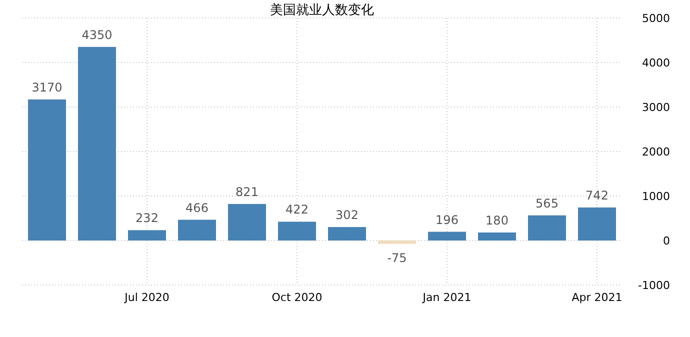  What do you see at coordinates (447, 297) in the screenshot?
I see `x-tick-label: Jan 2021` at bounding box center [447, 297].